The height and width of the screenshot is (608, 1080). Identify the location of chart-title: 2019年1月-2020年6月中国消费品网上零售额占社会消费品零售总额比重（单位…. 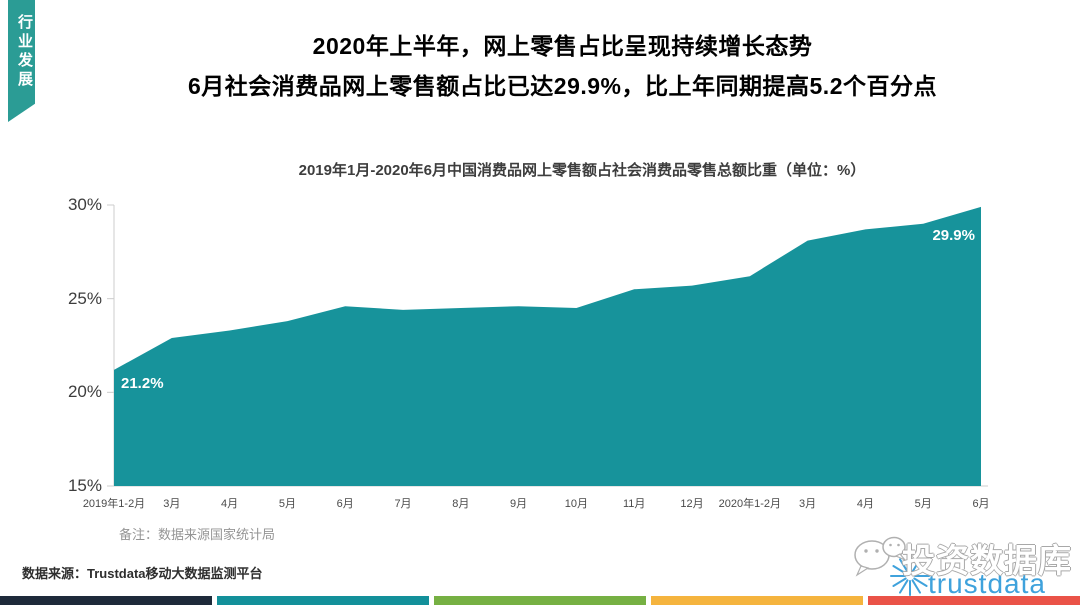
(582, 170).